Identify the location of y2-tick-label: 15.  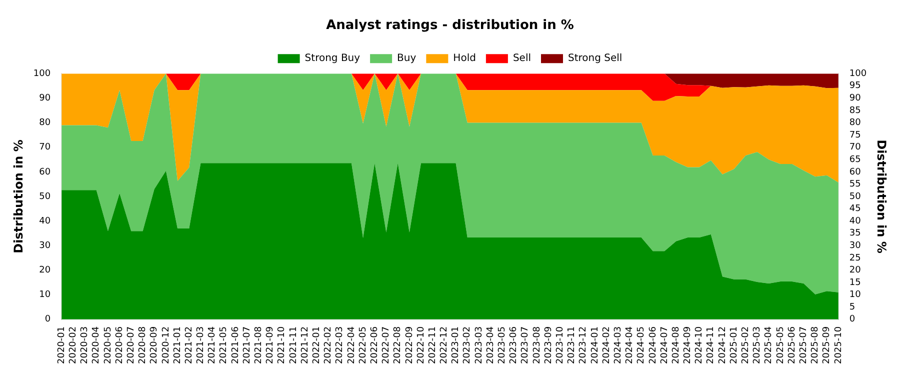
(855, 283).